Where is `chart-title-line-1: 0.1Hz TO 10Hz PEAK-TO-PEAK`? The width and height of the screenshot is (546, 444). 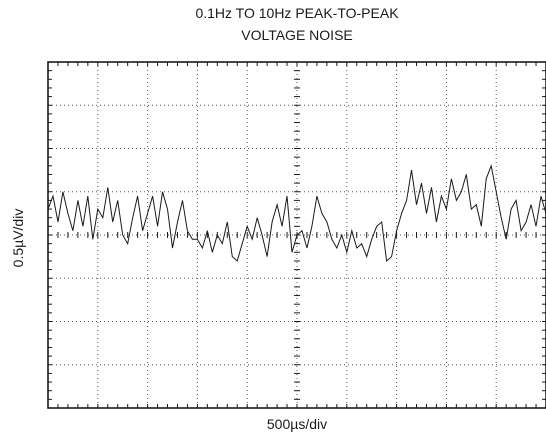
chart-title-line-1: 0.1Hz TO 10Hz PEAK-TO-PEAK is located at coordinates (297, 13).